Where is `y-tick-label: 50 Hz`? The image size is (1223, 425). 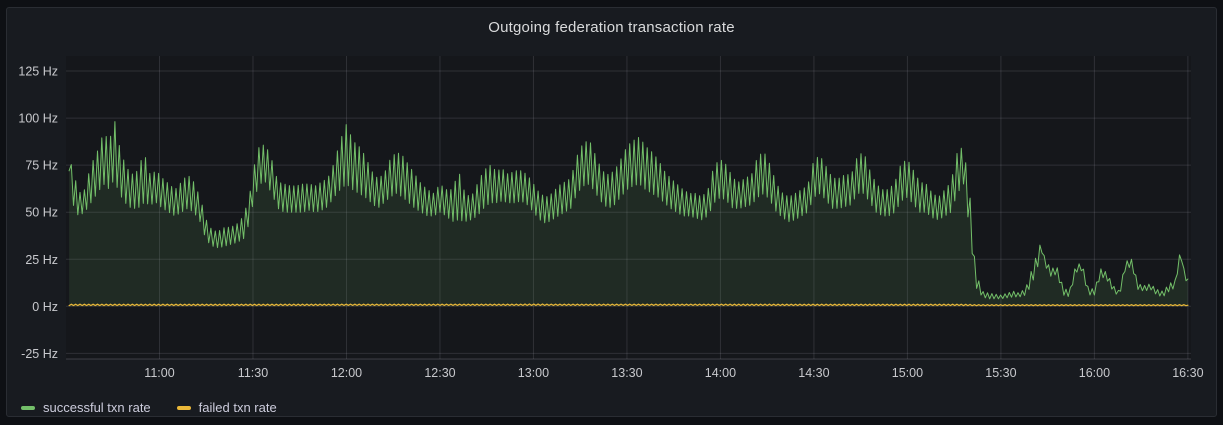 y-tick-label: 50 Hz is located at coordinates (41, 213).